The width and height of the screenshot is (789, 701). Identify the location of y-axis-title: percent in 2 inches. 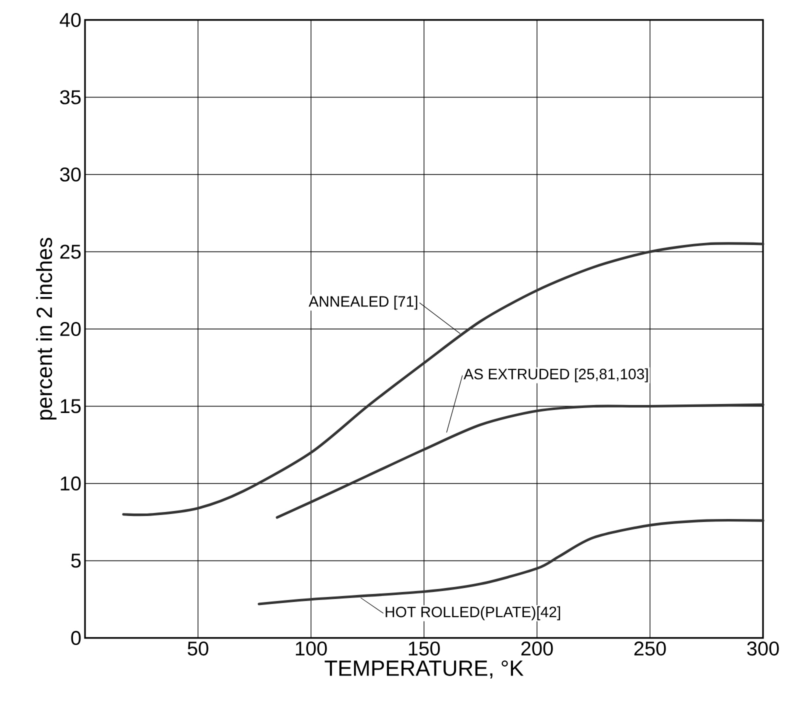
(46, 329).